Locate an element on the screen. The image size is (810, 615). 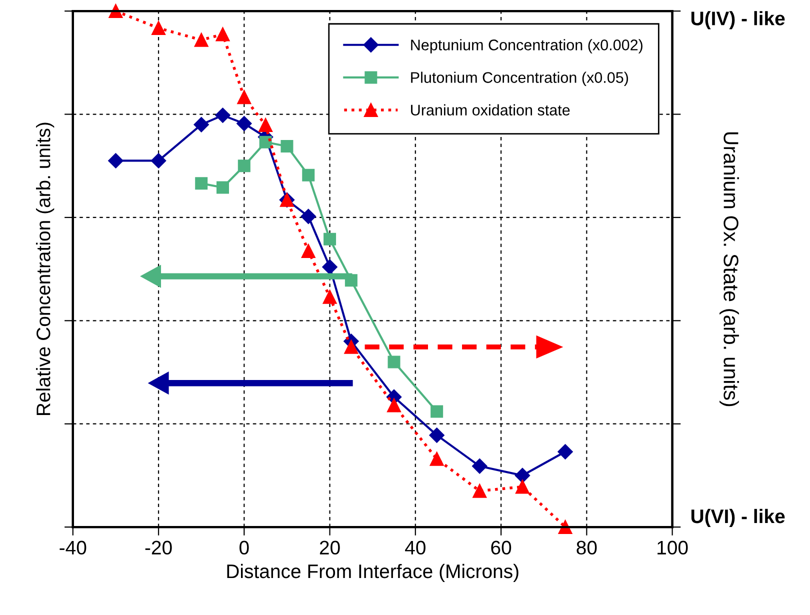
legend-label: Uranium oxidation state is located at coordinates (490, 110).